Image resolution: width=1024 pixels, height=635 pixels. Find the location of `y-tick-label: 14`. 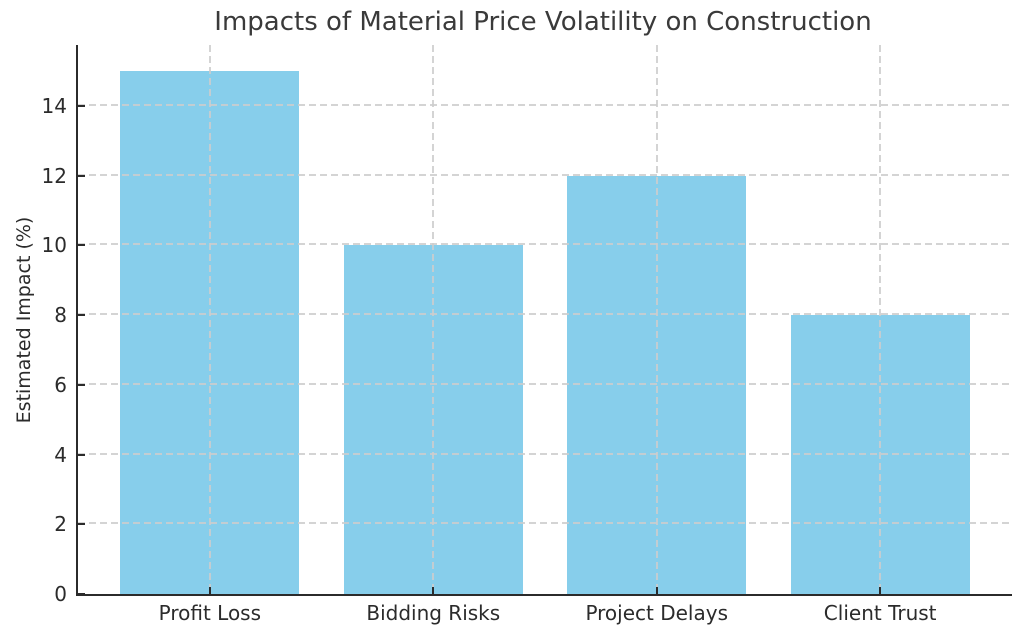

y-tick-label: 14 is located at coordinates (54, 106).